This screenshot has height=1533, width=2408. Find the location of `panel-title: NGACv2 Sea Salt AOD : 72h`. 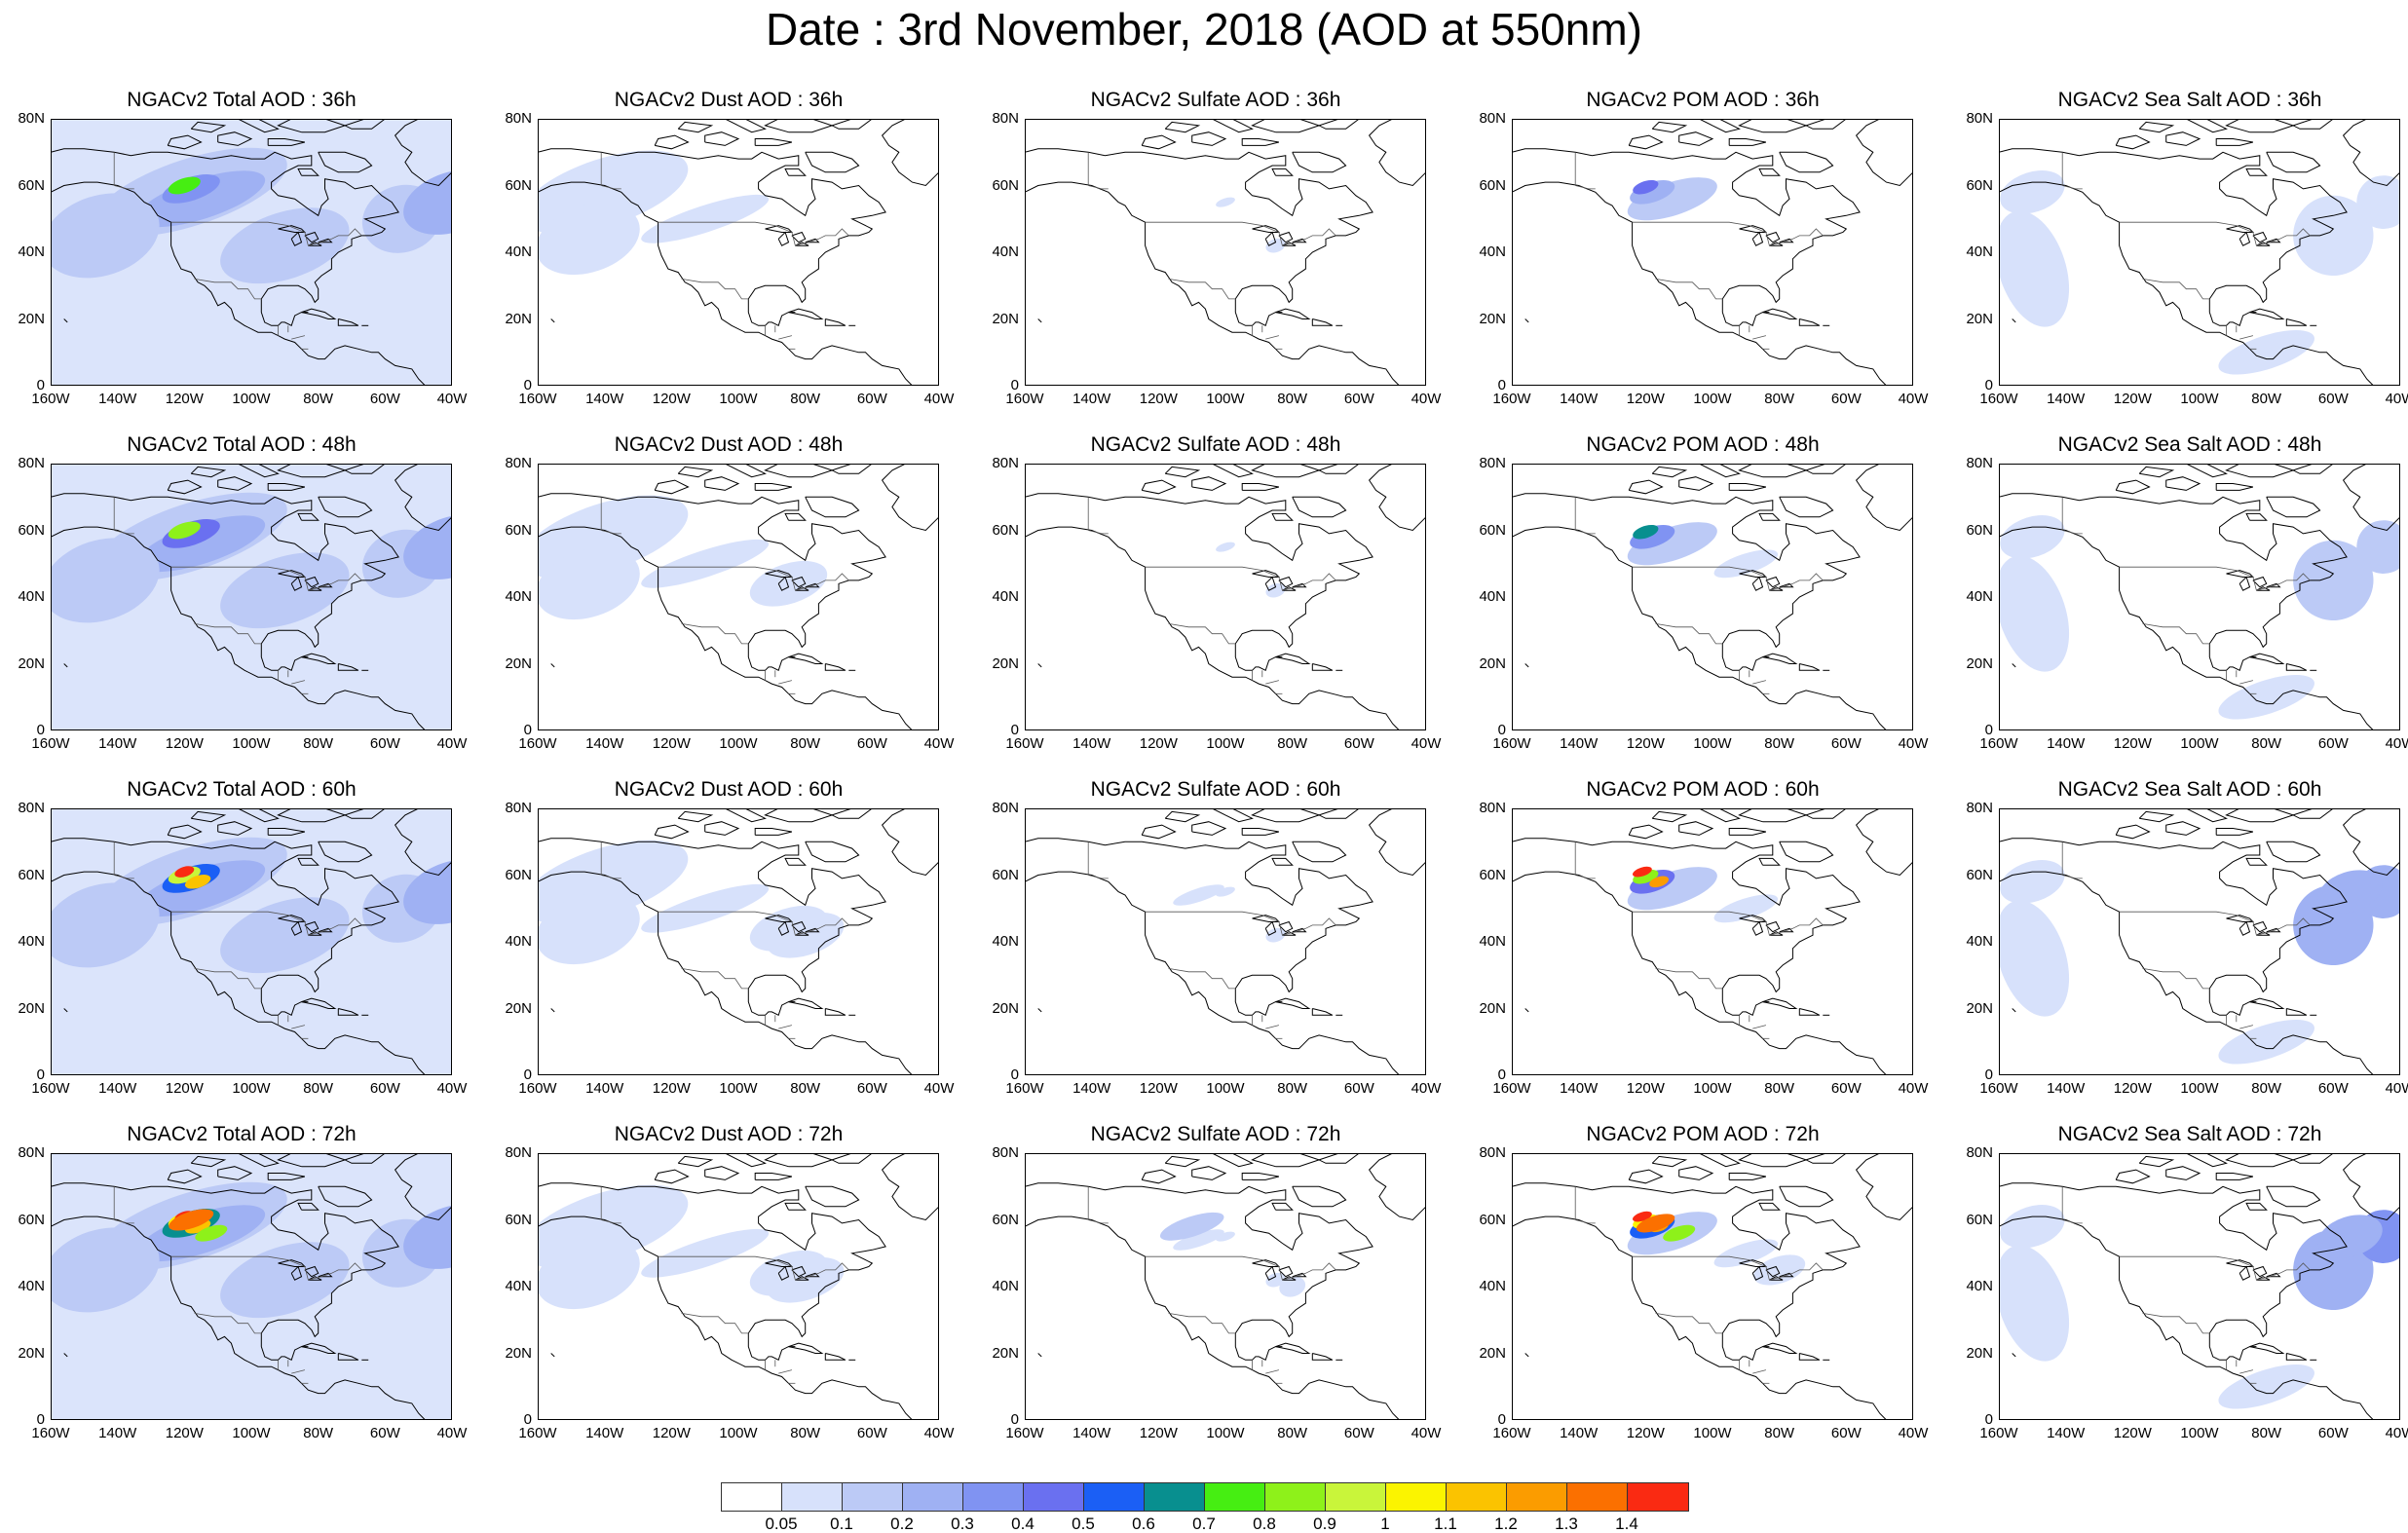

panel-title: NGACv2 Sea Salt AOD : 72h is located at coordinates (2189, 1134).